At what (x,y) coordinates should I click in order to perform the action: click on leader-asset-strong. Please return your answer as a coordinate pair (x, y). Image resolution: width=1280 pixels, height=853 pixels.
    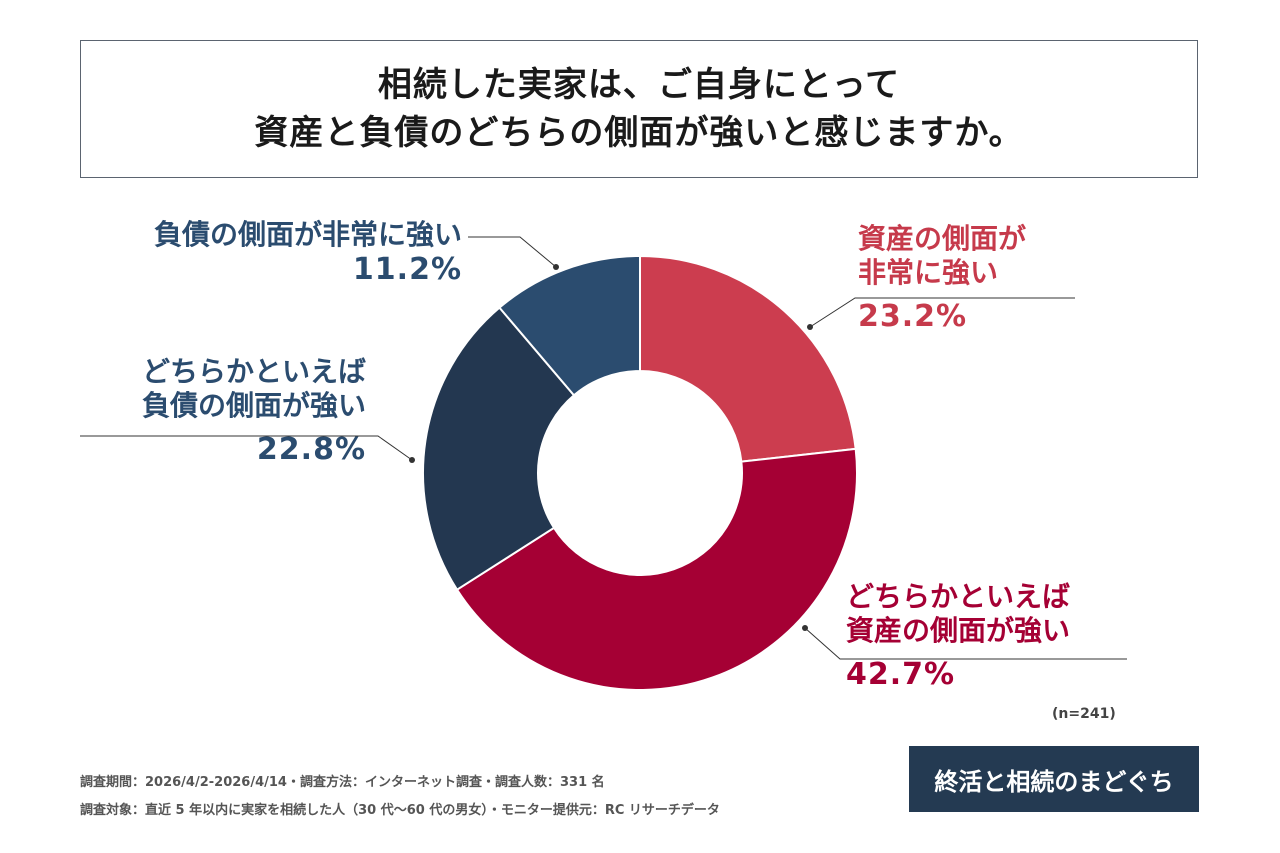
    Looking at the image, I should click on (942, 312).